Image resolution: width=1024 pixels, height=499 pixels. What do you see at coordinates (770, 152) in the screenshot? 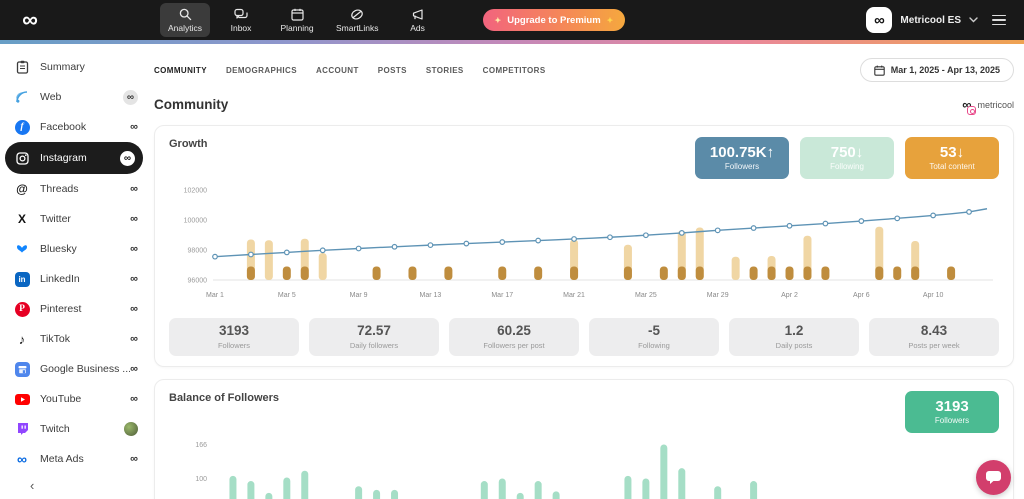
I see `up-arrow-icon: ↑` at bounding box center [770, 152].